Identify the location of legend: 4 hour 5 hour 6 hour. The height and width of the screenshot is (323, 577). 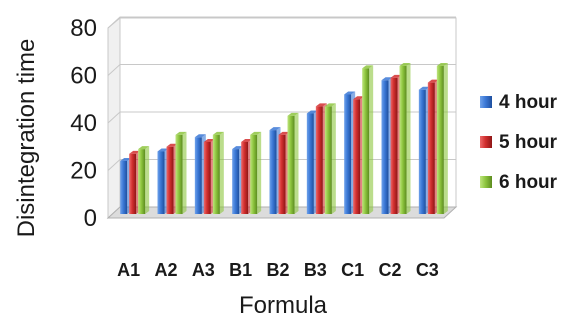
(519, 142).